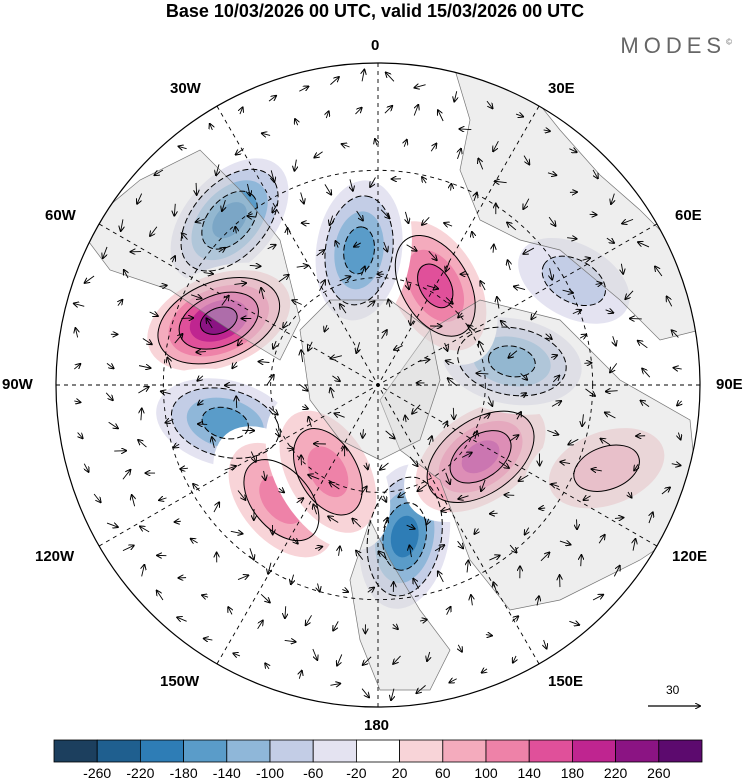 This screenshot has width=750, height=783. Describe the element at coordinates (185, 88) in the screenshot. I see `lon-label-30w: 30W` at that location.